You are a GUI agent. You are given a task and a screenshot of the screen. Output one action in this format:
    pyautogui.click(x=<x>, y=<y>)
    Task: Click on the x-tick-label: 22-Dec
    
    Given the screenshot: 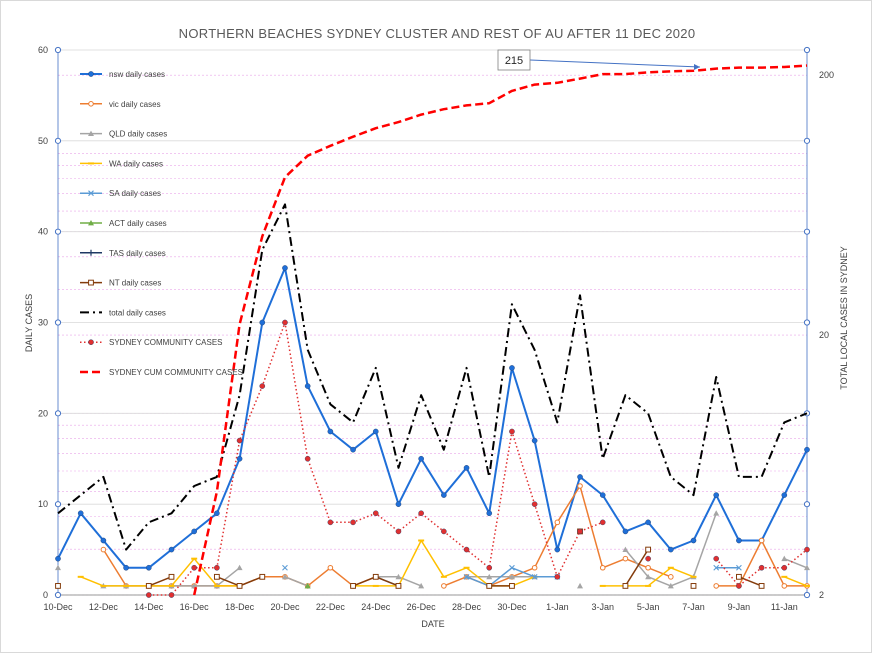 What is the action you would take?
    pyautogui.click(x=331, y=607)
    